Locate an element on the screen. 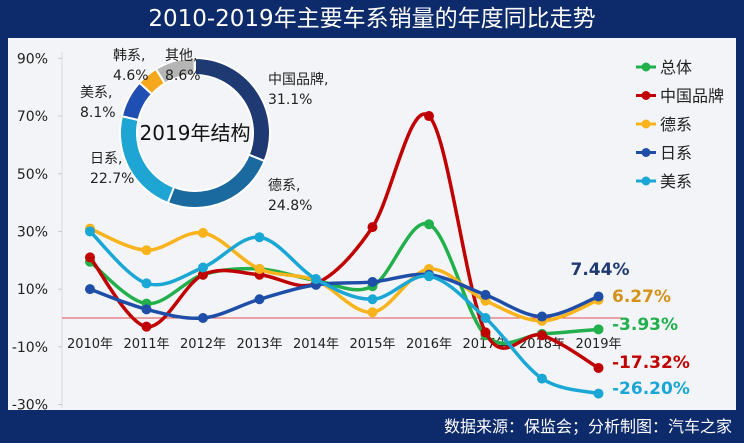  donut-label-value: 31.1% is located at coordinates (290, 100).